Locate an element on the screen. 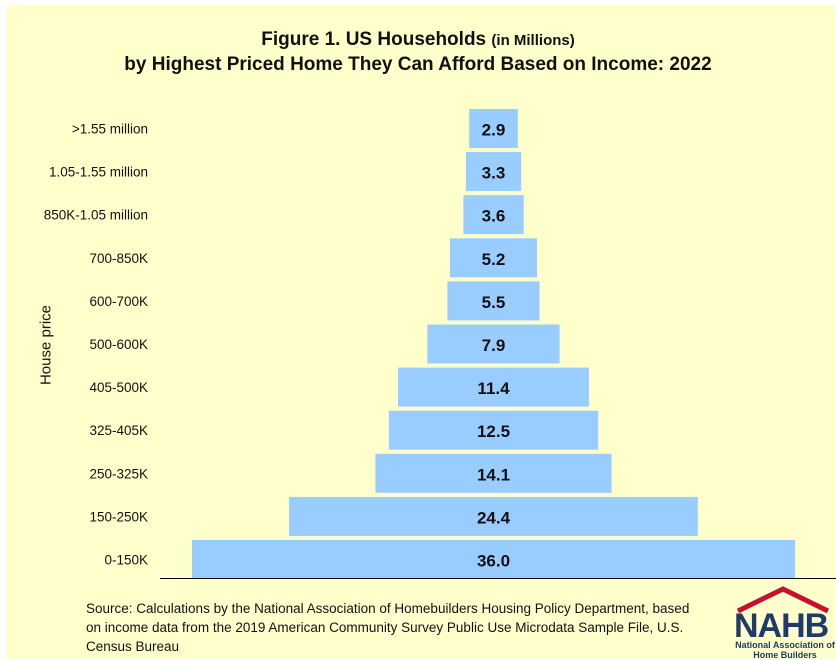 This screenshot has width=836, height=660. nahb-logo is located at coordinates (783, 600).